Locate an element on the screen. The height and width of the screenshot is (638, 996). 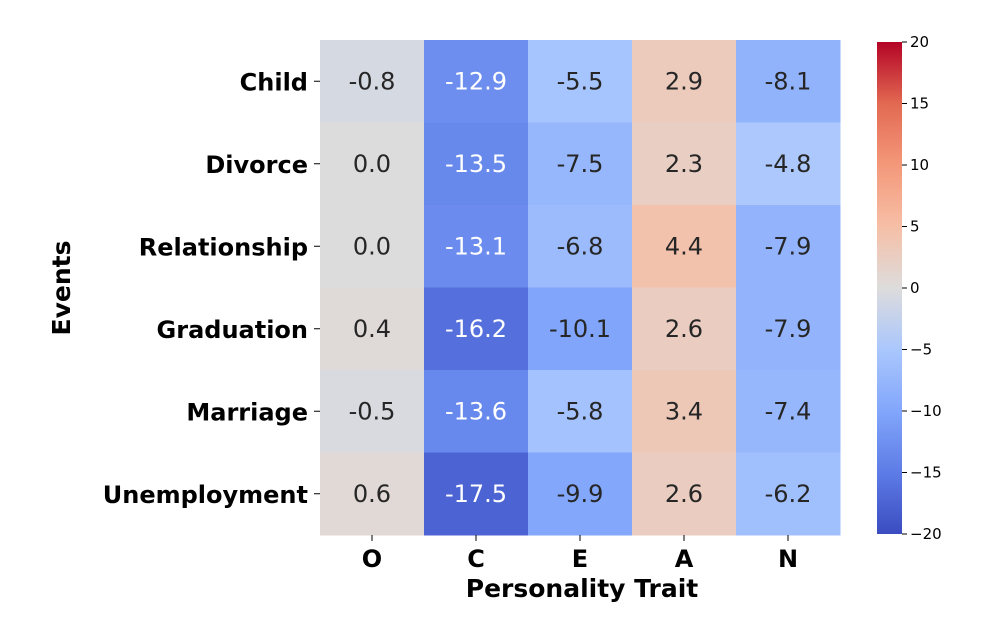
cell-value-label: -7.5 is located at coordinates (580, 164).